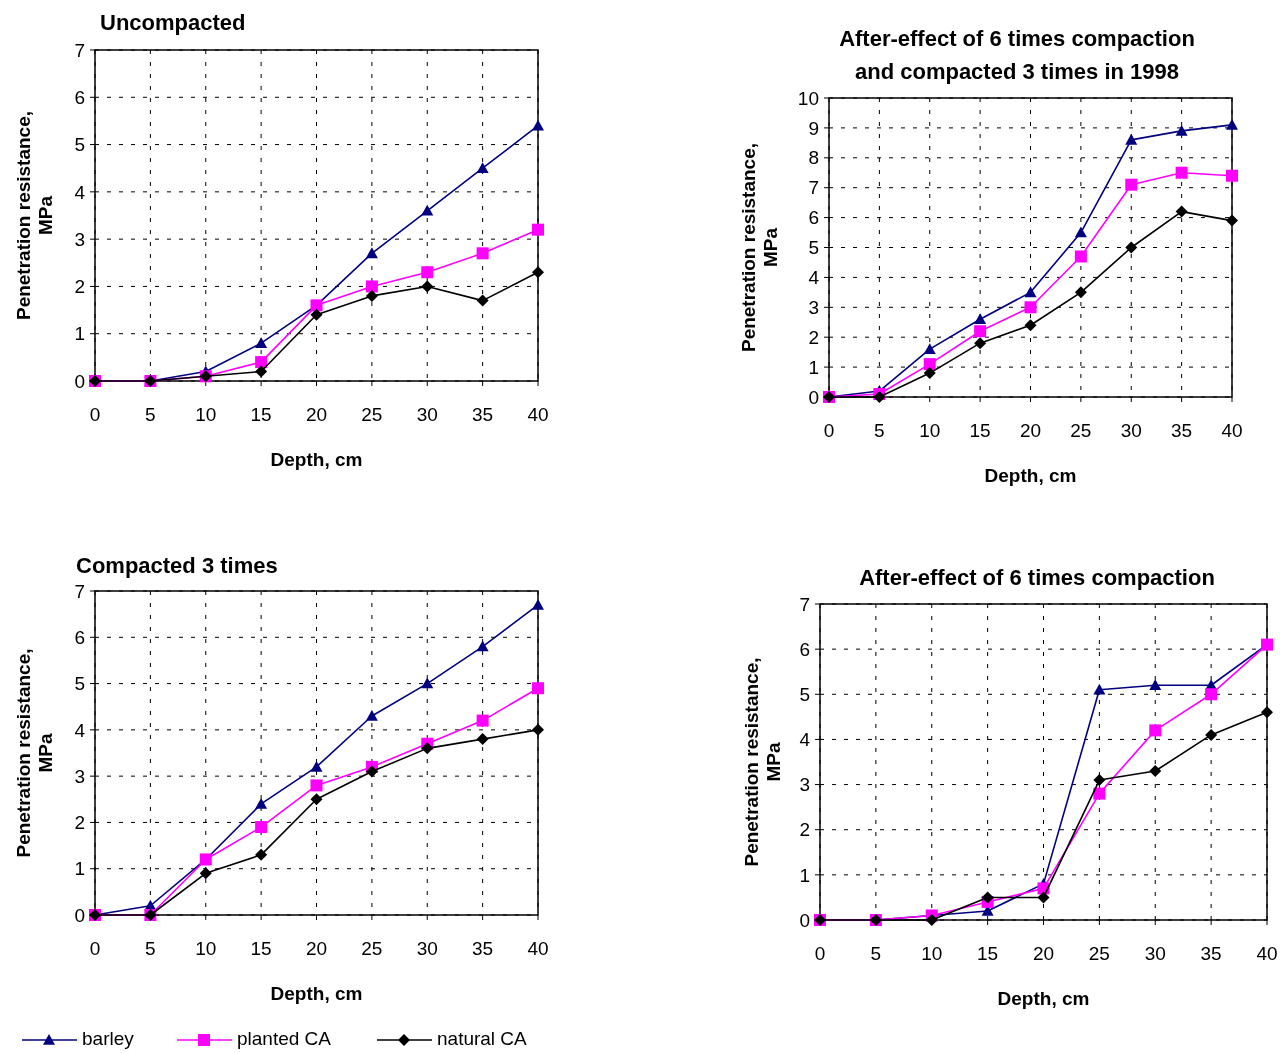 This screenshot has height=1053, width=1286. What do you see at coordinates (177, 565) in the screenshot?
I see `chart-title: Compacted 3 times` at bounding box center [177, 565].